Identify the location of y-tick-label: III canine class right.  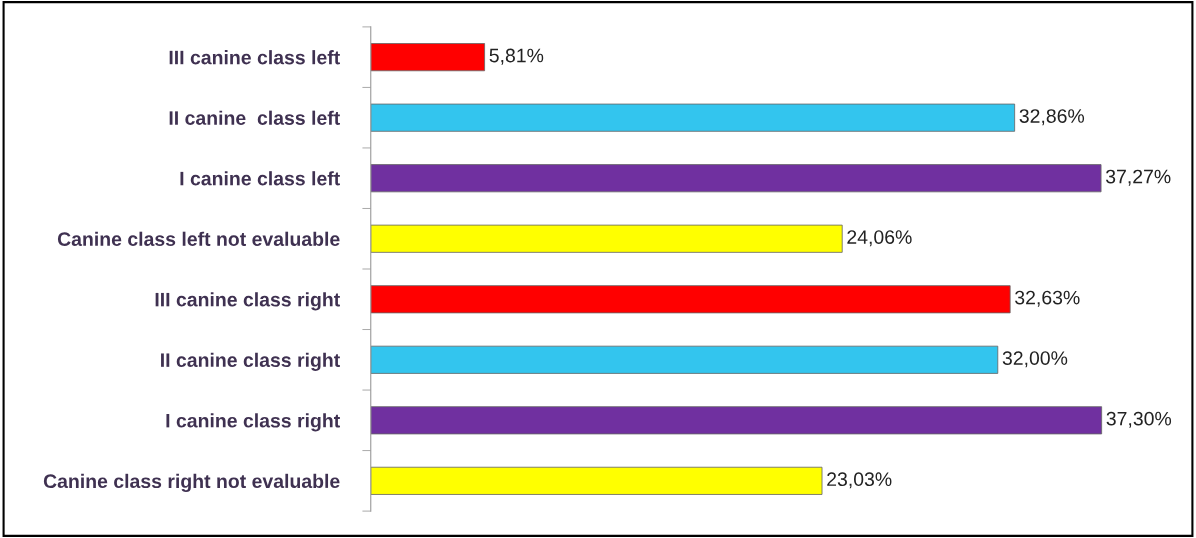
(247, 301).